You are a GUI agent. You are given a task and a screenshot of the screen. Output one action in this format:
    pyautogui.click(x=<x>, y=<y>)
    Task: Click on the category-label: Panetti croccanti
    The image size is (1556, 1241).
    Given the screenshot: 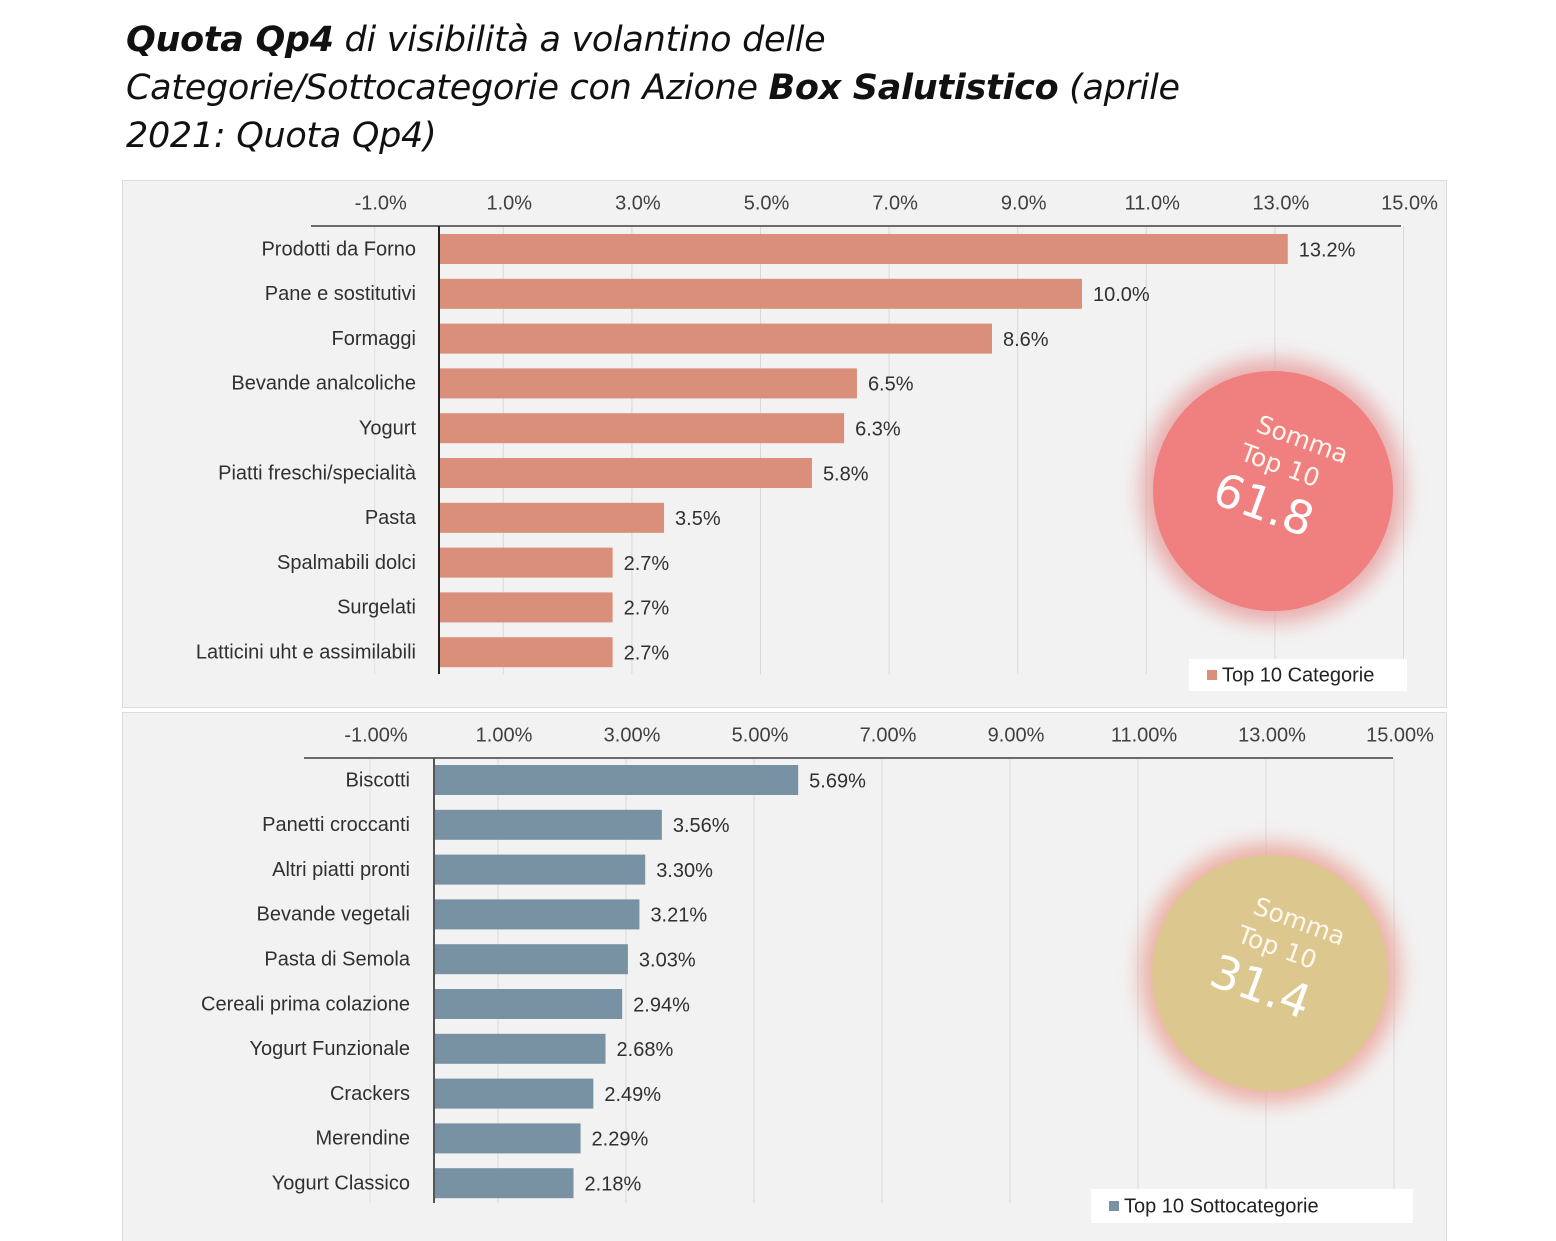 What is the action you would take?
    pyautogui.click(x=336, y=825)
    